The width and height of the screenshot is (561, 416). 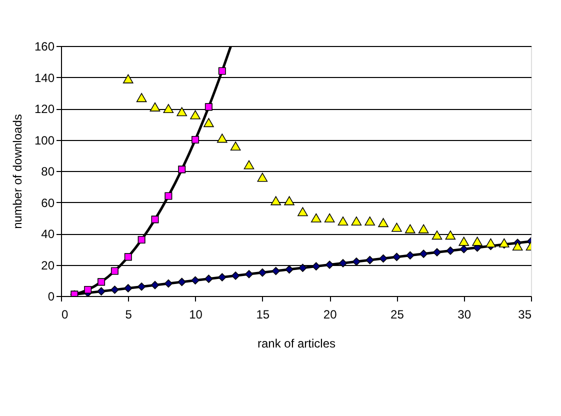 What do you see at coordinates (48, 171) in the screenshot?
I see `y-tick-label: 80` at bounding box center [48, 171].